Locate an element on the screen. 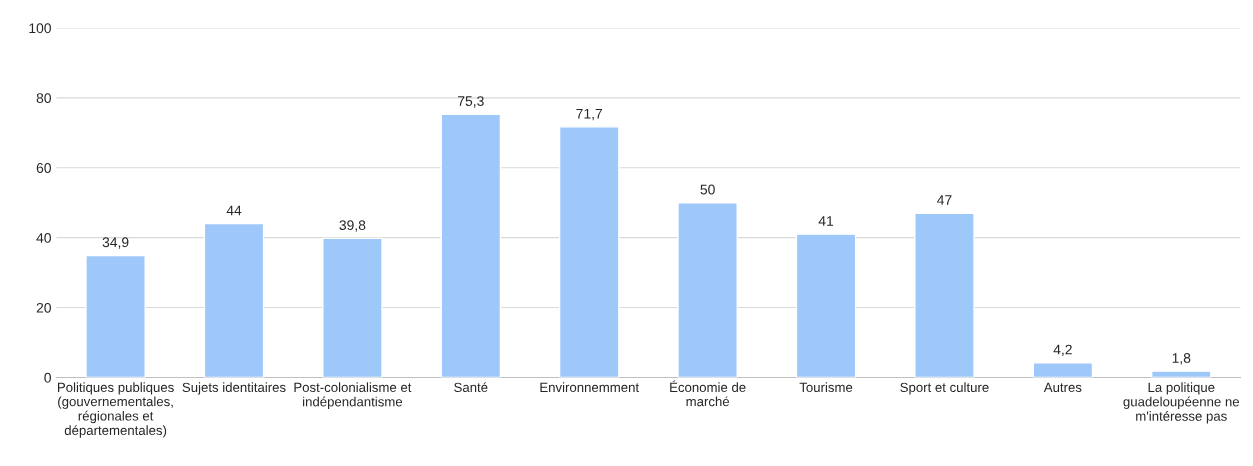 This screenshot has width=1253, height=466. x-tick-label: Post-colonialisme et indépendantisme is located at coordinates (353, 396).